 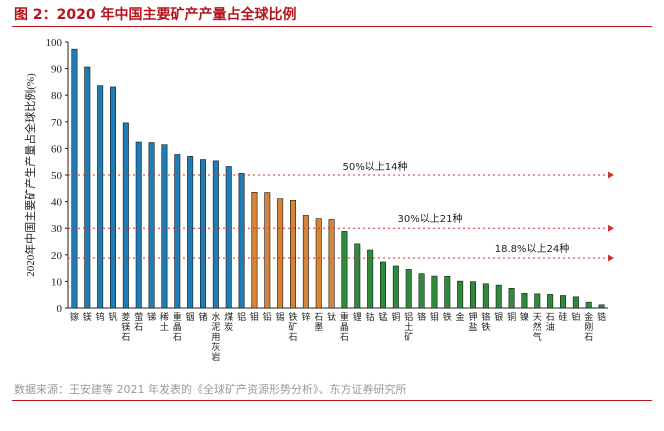 I want to click on y-tick-label: 0, so click(x=60, y=309).